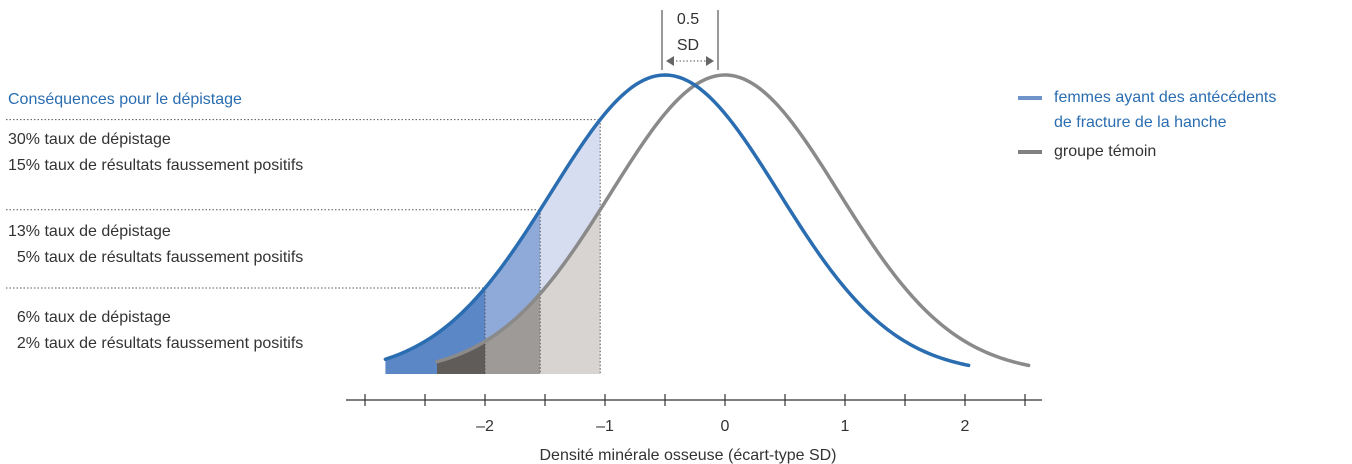 The width and height of the screenshot is (1352, 464). Describe the element at coordinates (845, 426) in the screenshot. I see `x-tick-label: 1` at that location.